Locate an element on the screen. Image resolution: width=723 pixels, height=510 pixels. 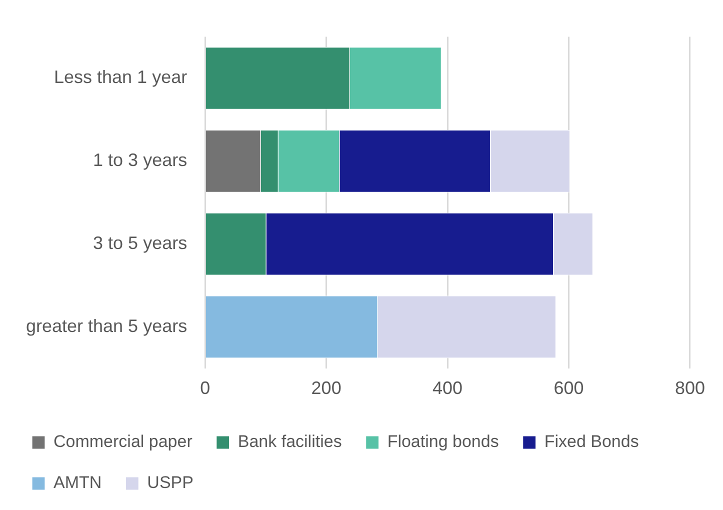
legend-label: Fixed Bonds is located at coordinates (591, 442).